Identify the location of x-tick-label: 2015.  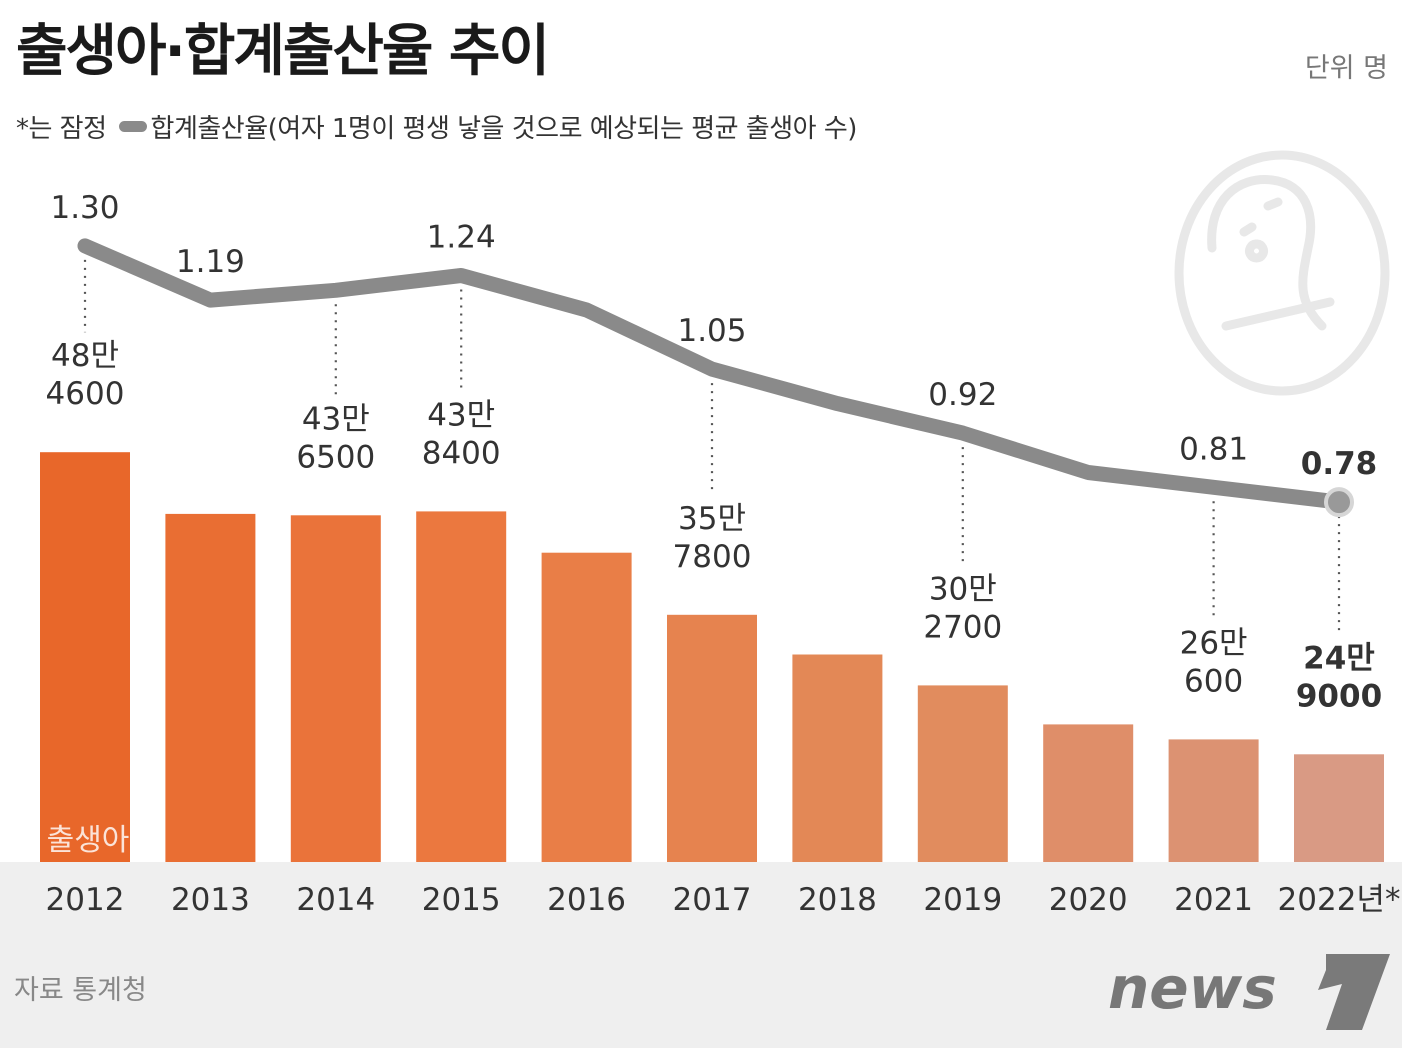
(461, 900).